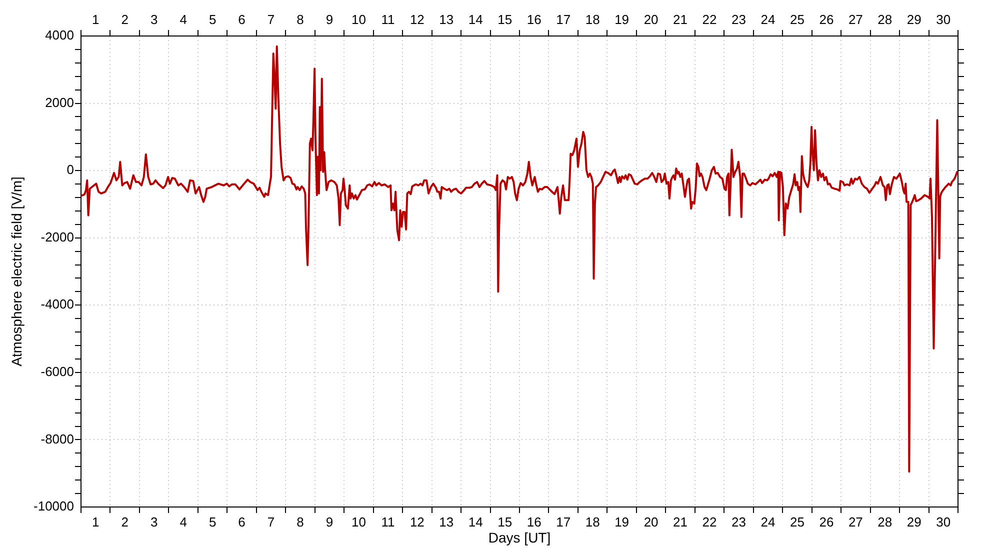 Image resolution: width=1000 pixels, height=550 pixels. I want to click on x-tick-label: 15, so click(505, 522).